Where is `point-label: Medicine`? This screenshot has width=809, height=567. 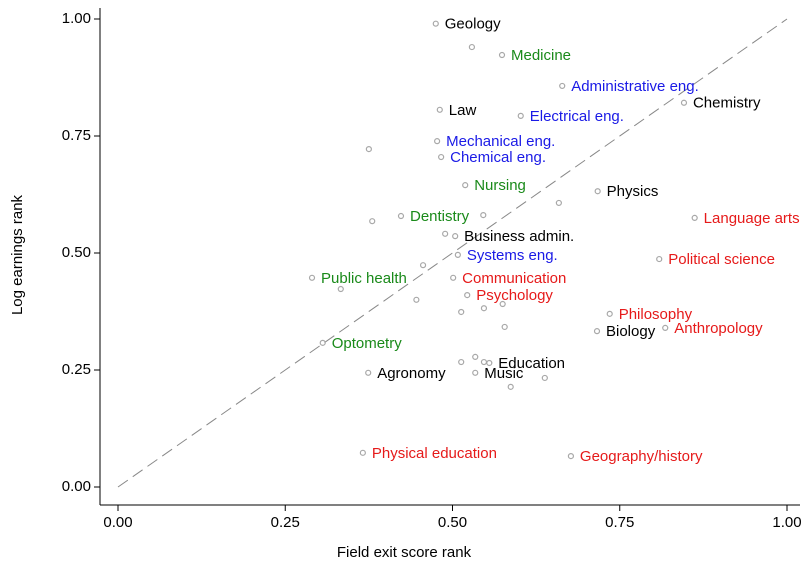 point-label: Medicine is located at coordinates (541, 55).